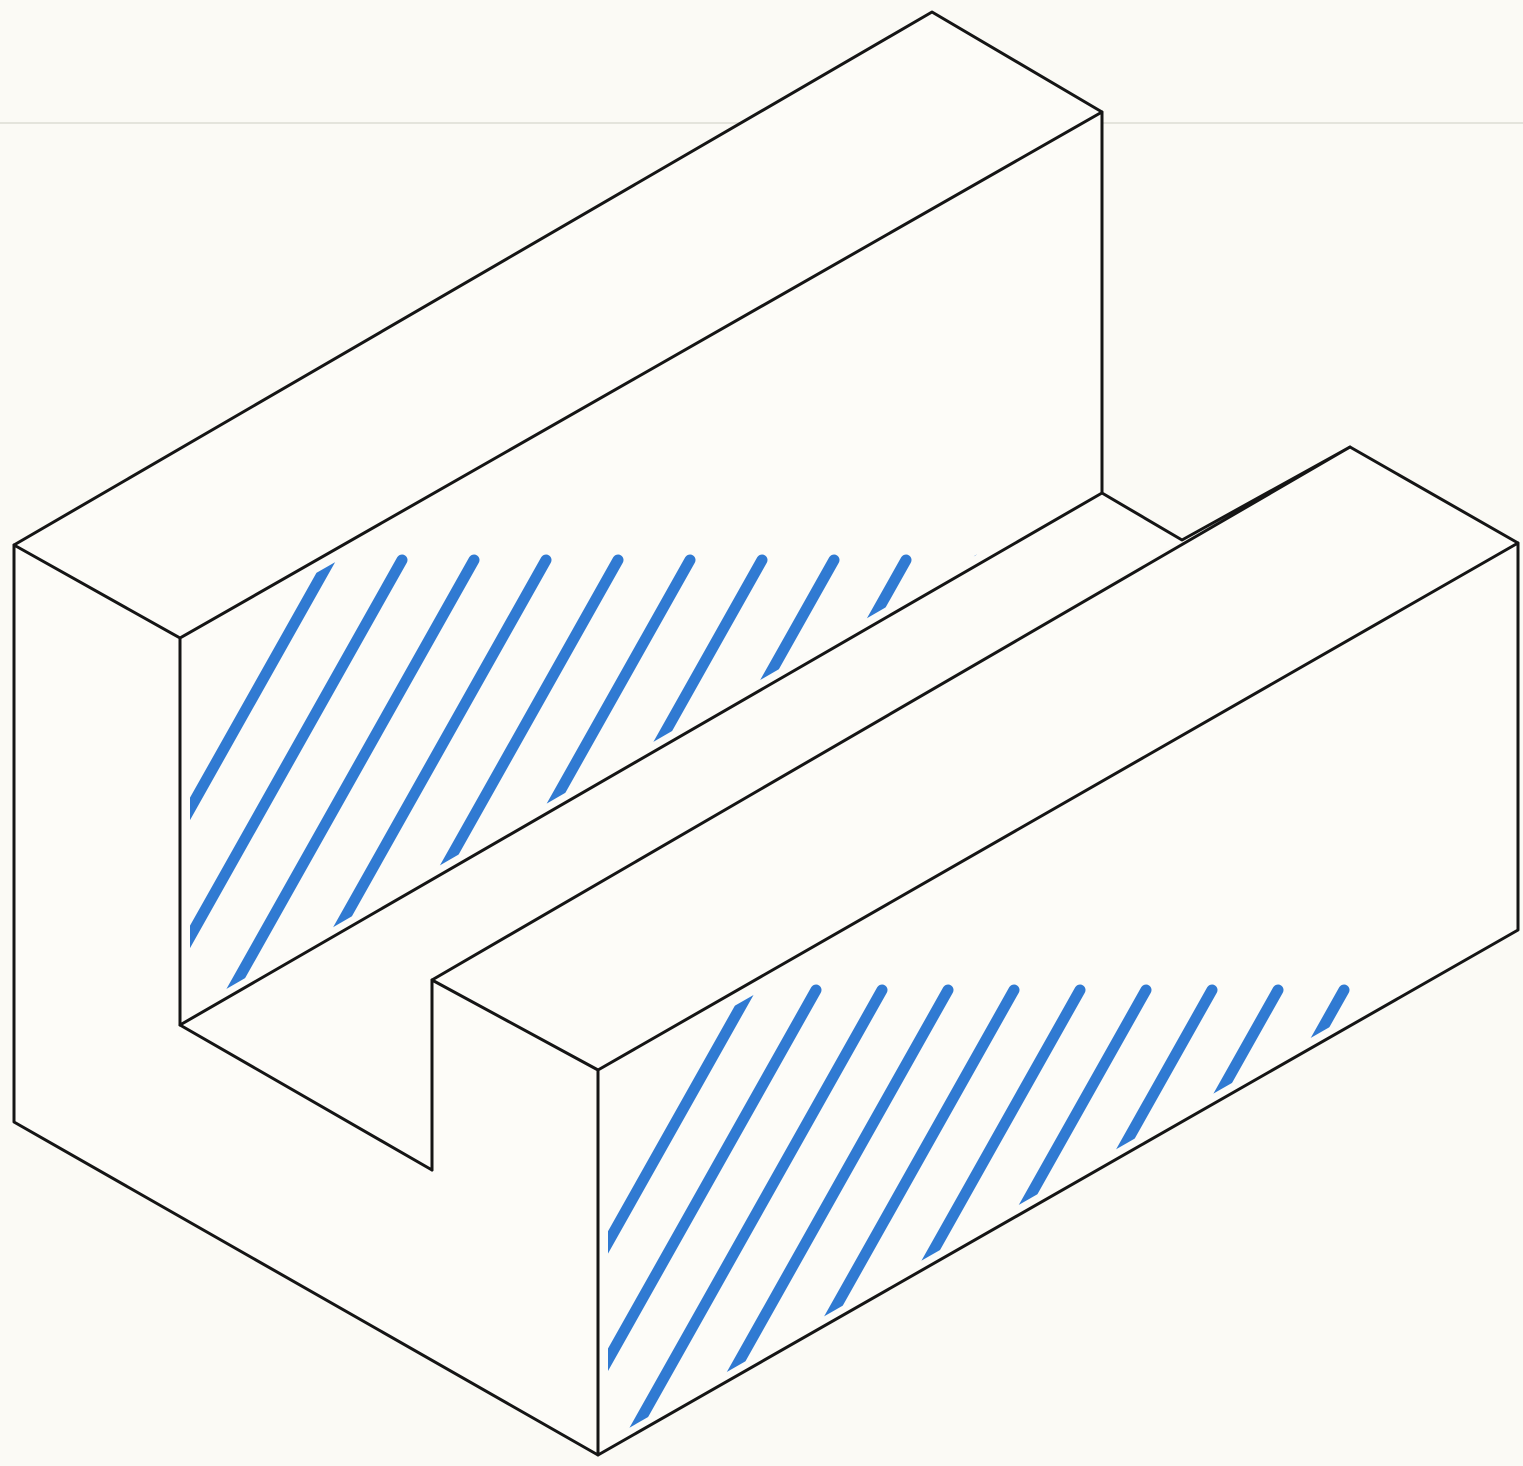 Image resolution: width=1523 pixels, height=1466 pixels. What do you see at coordinates (97, 591) in the screenshot?
I see `back-wall-front-top-edge` at bounding box center [97, 591].